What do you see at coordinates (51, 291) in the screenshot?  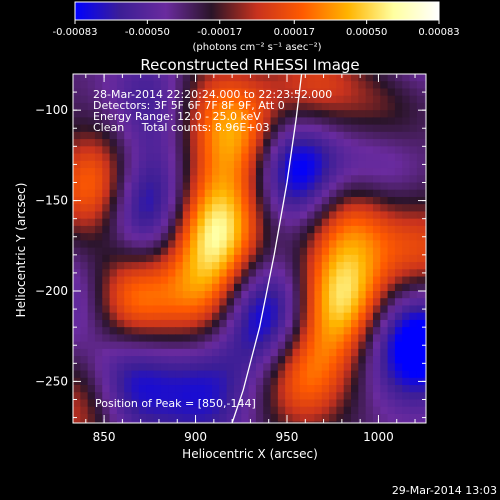 I see `y-tick-label: −200` at bounding box center [51, 291].